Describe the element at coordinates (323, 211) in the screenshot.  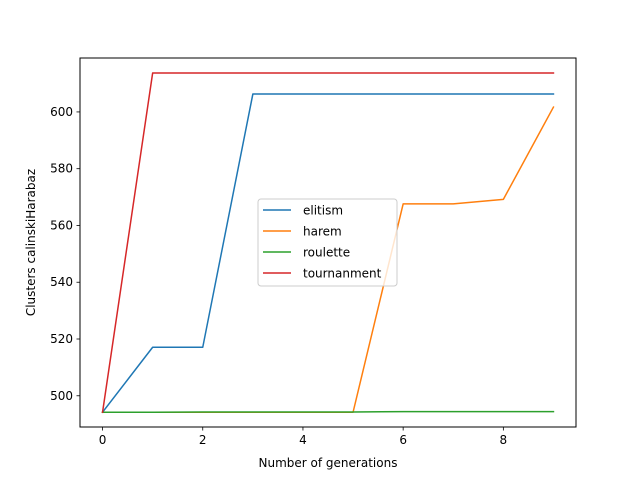
I see `legend-label-elitism: elitism` at that location.